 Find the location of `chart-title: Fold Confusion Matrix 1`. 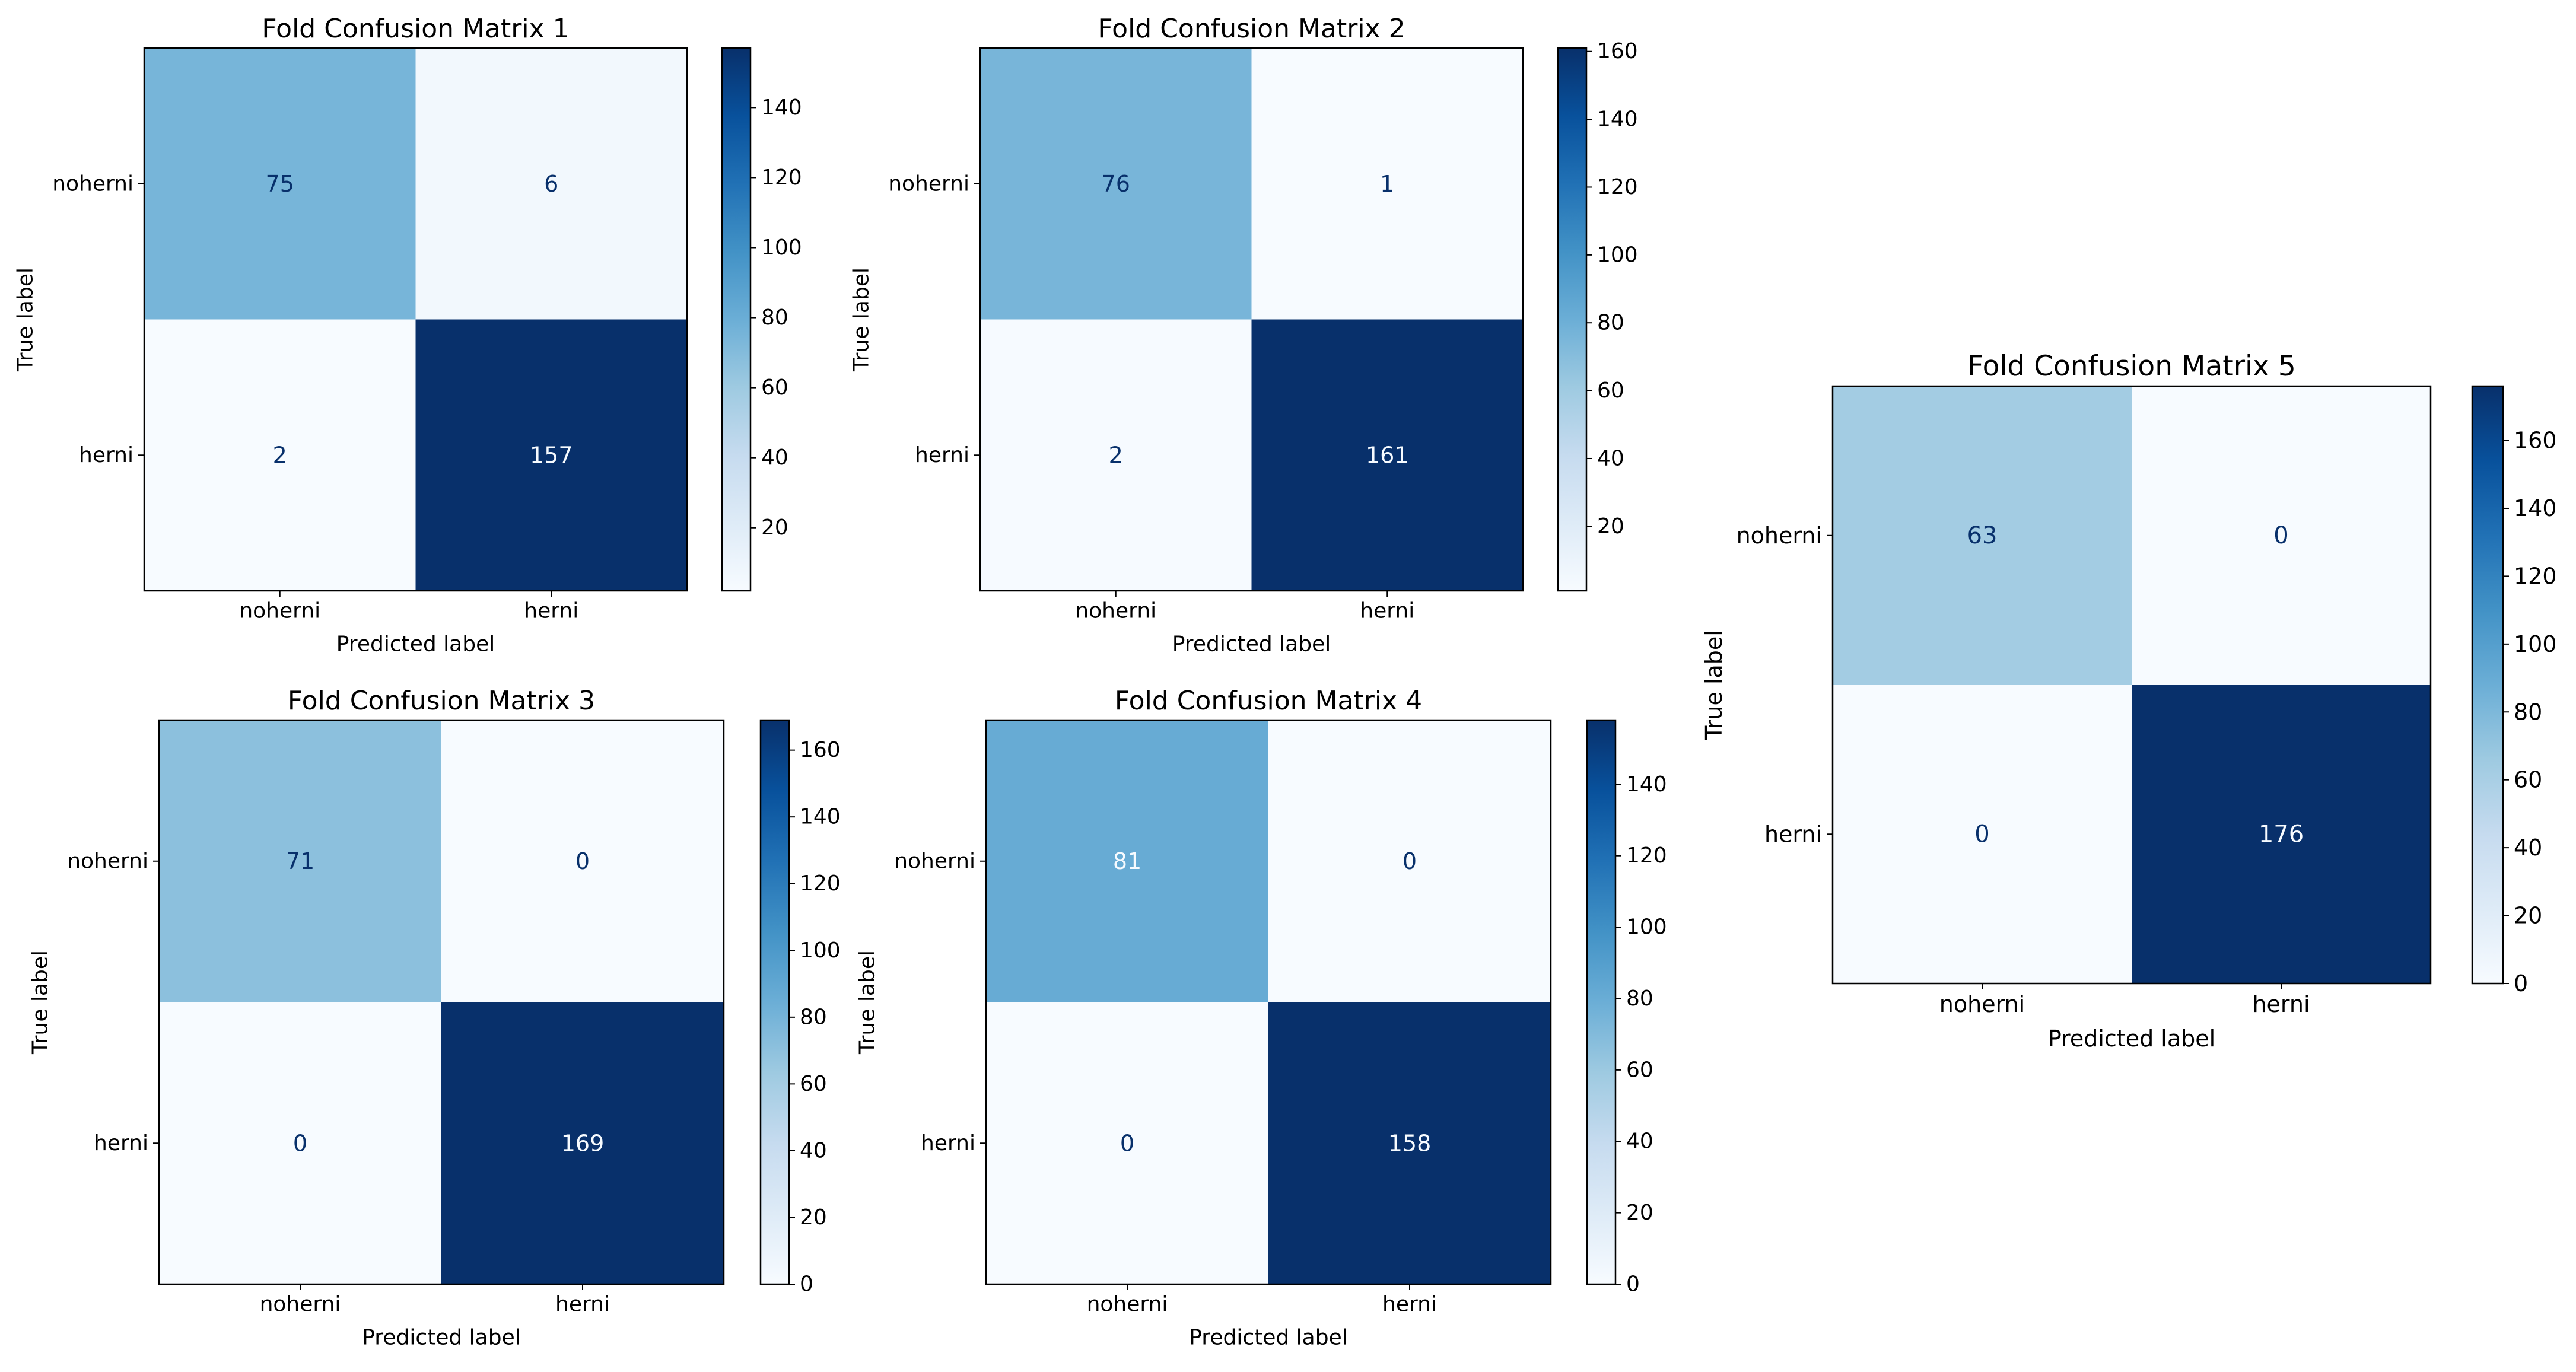

chart-title: Fold Confusion Matrix 1 is located at coordinates (415, 29).